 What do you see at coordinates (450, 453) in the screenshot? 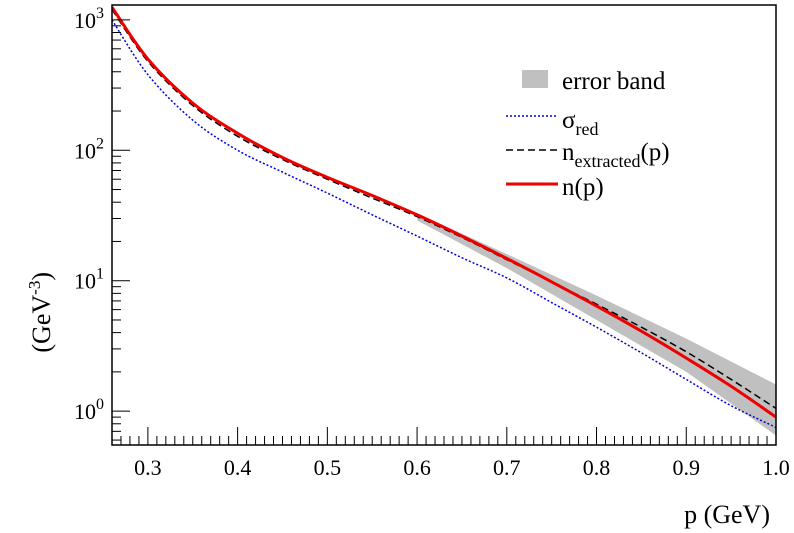
I see `x-axis: 0.3 0.4 0.5 0.6 0.7 0.8 0.9 1.0` at bounding box center [450, 453].